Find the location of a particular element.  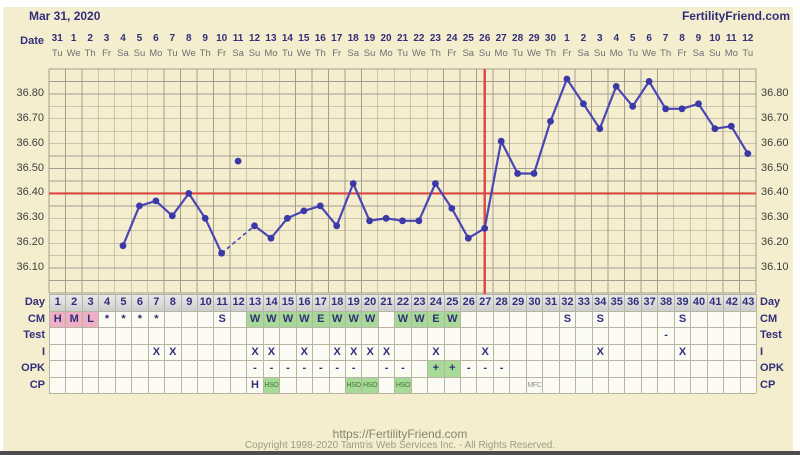

cm-cell: E is located at coordinates (320, 318).